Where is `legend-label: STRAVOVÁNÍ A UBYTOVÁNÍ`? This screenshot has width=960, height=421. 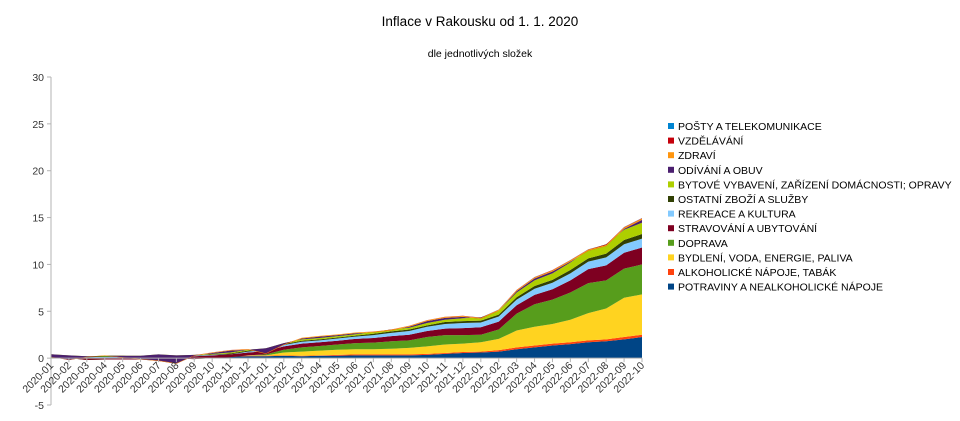 legend-label: STRAVOVÁNÍ A UBYTOVÁNÍ is located at coordinates (747, 228).